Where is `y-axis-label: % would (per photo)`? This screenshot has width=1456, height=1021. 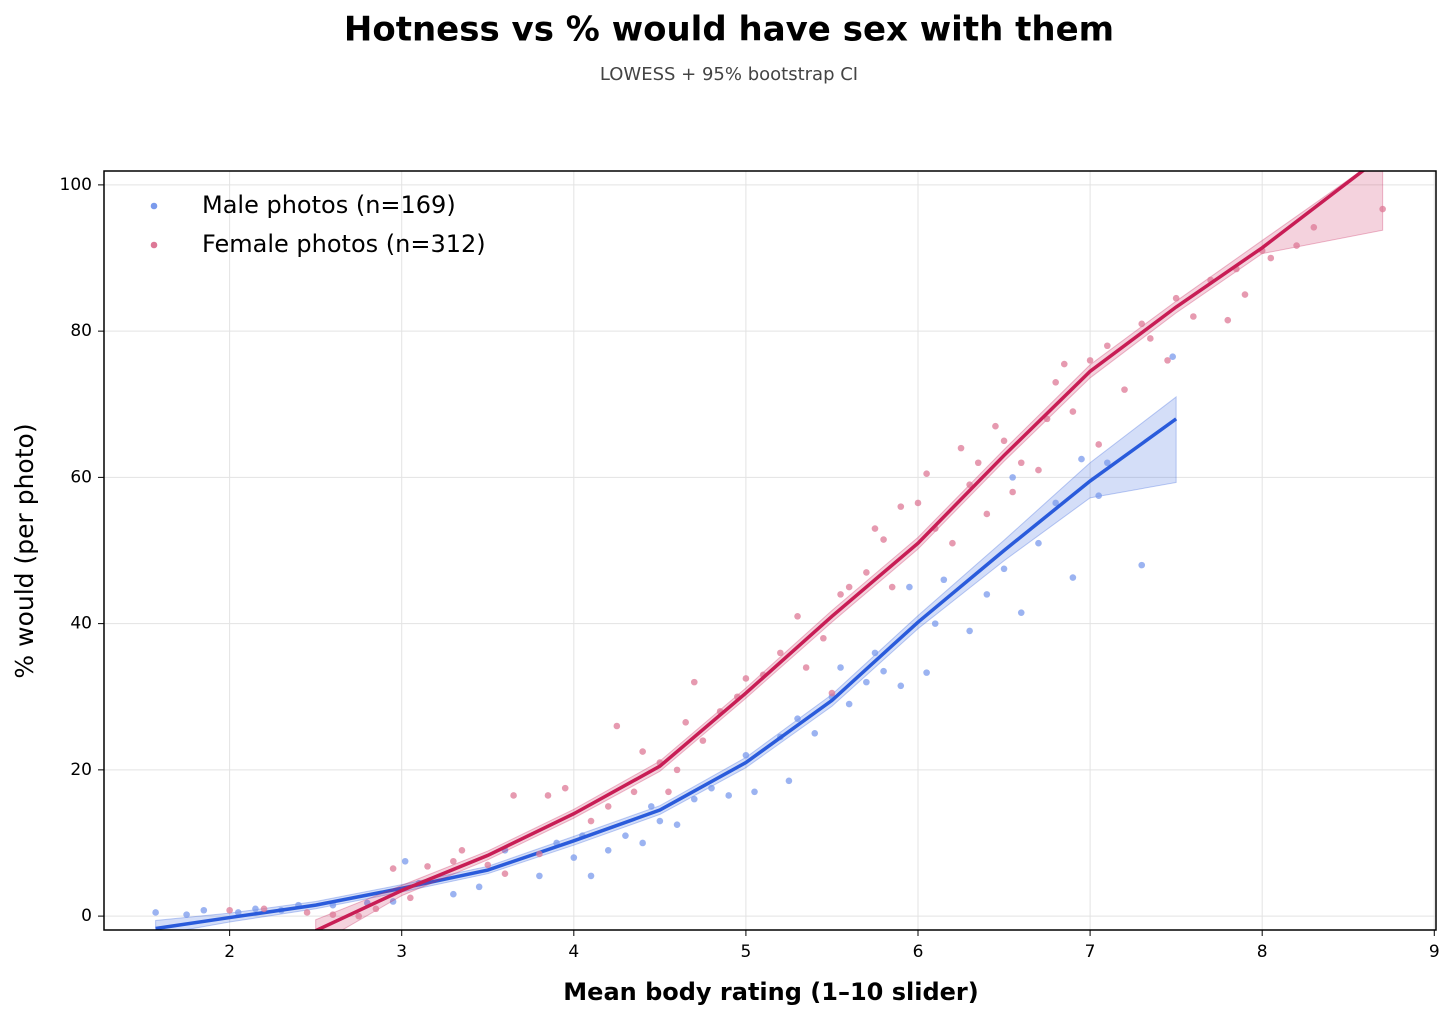
y-axis-label: % would (per photo) is located at coordinates (24, 550).